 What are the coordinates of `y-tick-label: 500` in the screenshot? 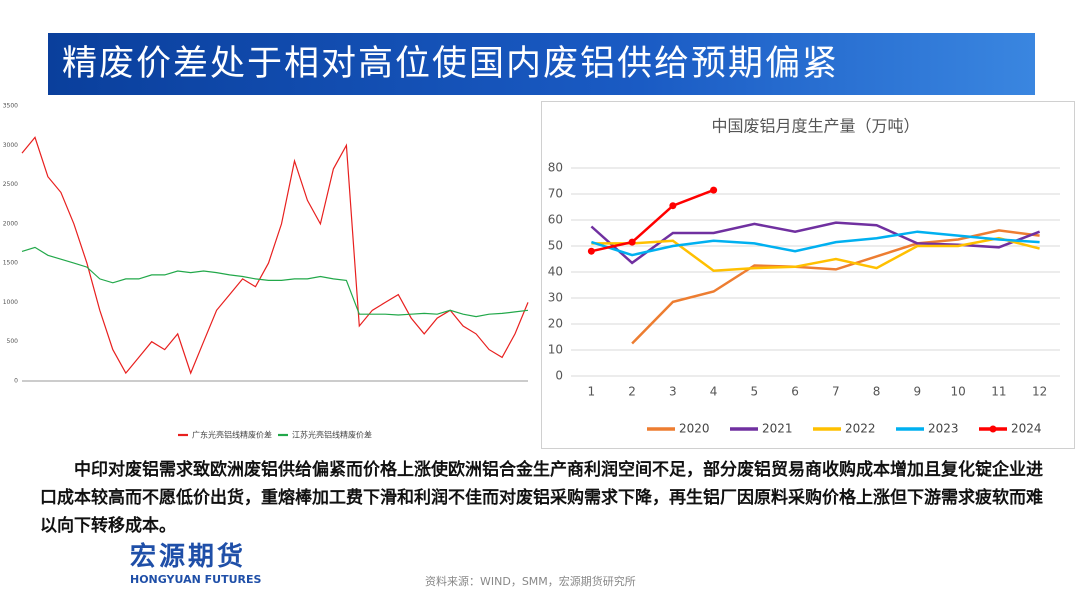 It's located at (13, 341).